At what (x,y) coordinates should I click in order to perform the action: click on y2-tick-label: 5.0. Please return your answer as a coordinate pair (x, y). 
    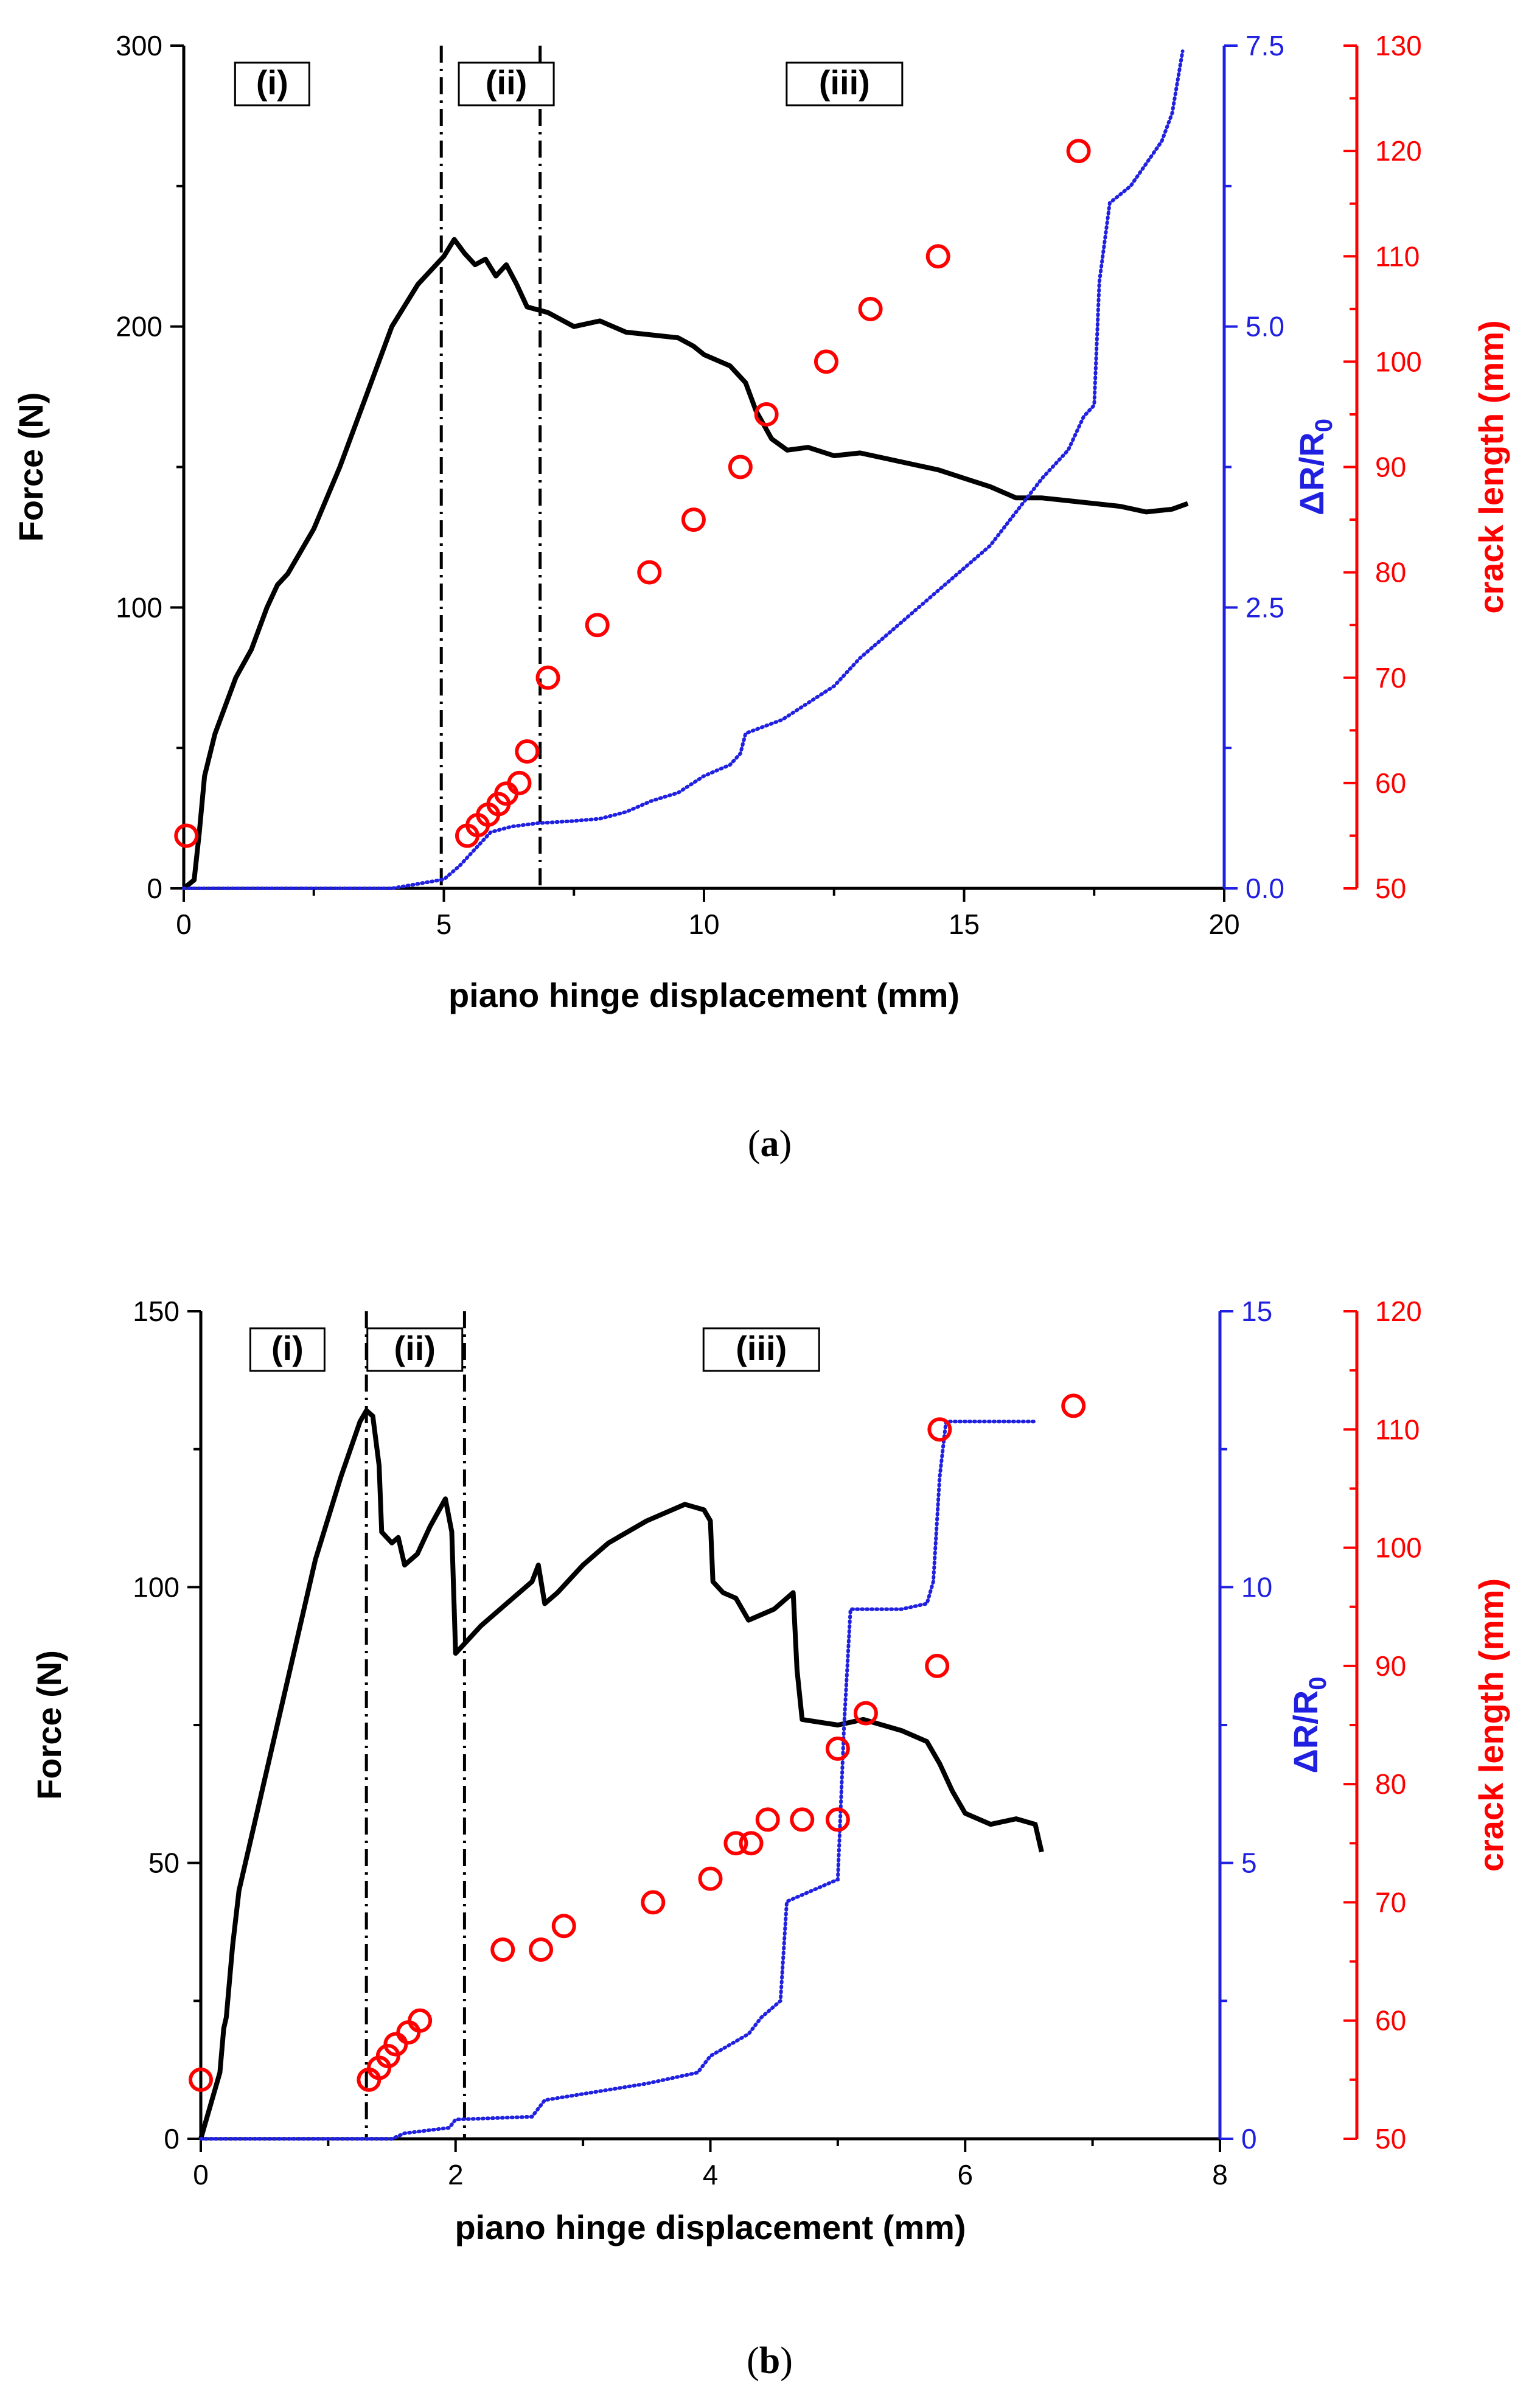
    Looking at the image, I should click on (1265, 327).